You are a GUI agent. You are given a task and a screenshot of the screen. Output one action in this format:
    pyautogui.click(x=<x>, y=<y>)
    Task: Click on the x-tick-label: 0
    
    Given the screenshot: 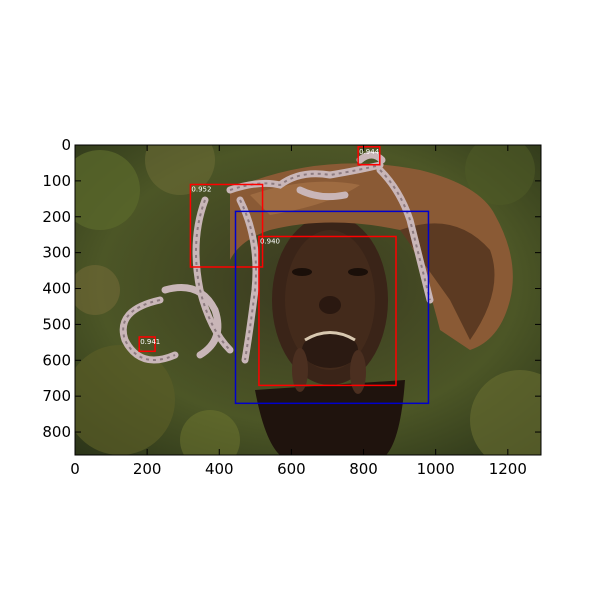 What is the action you would take?
    pyautogui.click(x=75, y=469)
    